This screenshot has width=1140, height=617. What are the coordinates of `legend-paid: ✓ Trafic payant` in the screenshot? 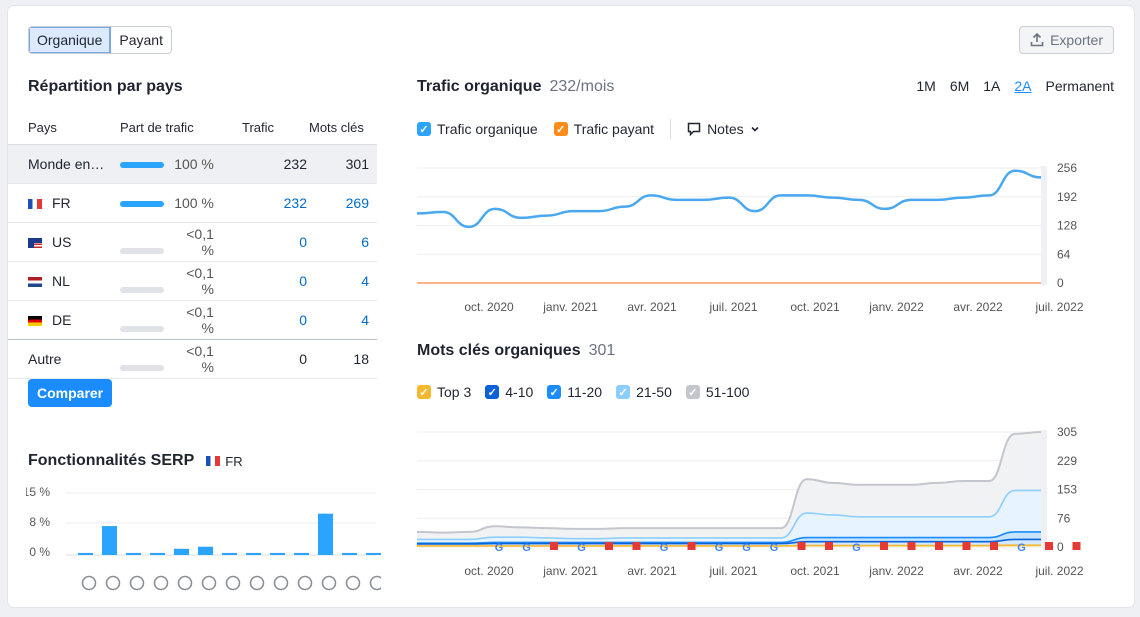 It's located at (603, 129).